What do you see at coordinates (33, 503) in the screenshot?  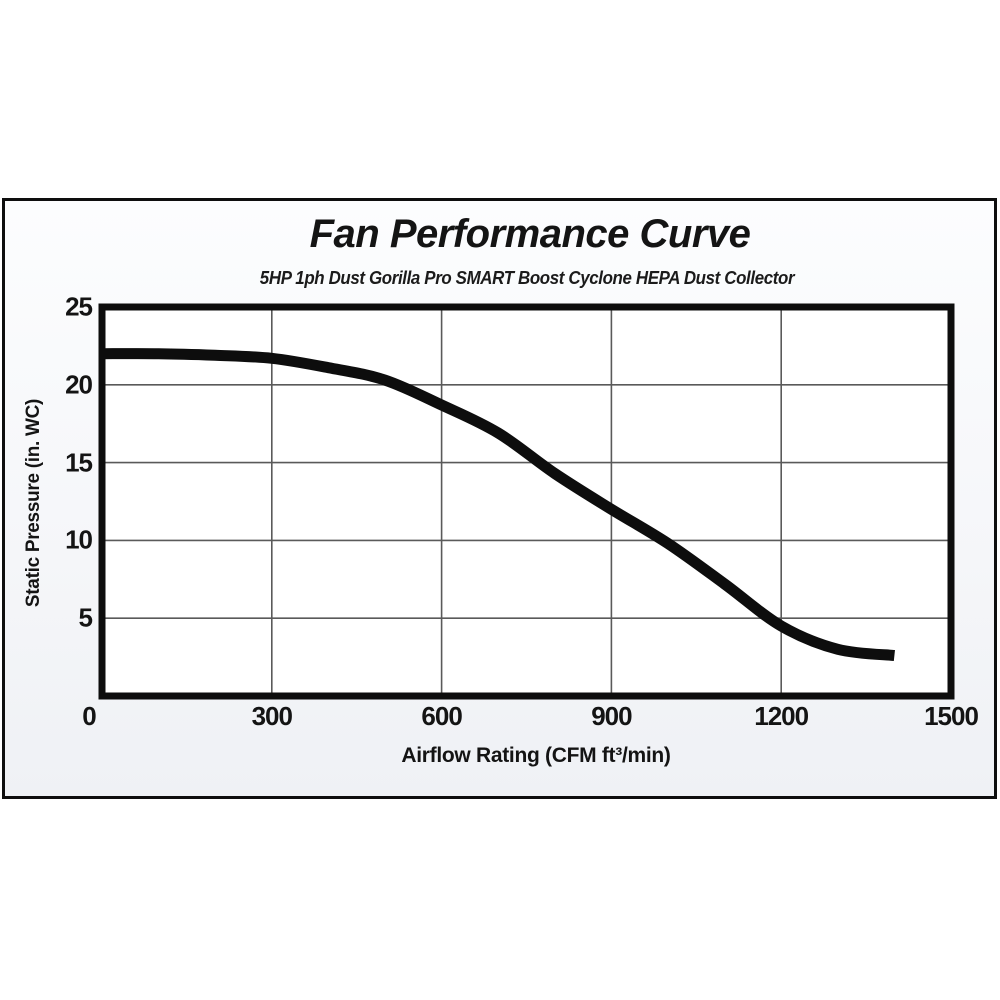 I see `y-axis-title: Static Pressure (in. WC)` at bounding box center [33, 503].